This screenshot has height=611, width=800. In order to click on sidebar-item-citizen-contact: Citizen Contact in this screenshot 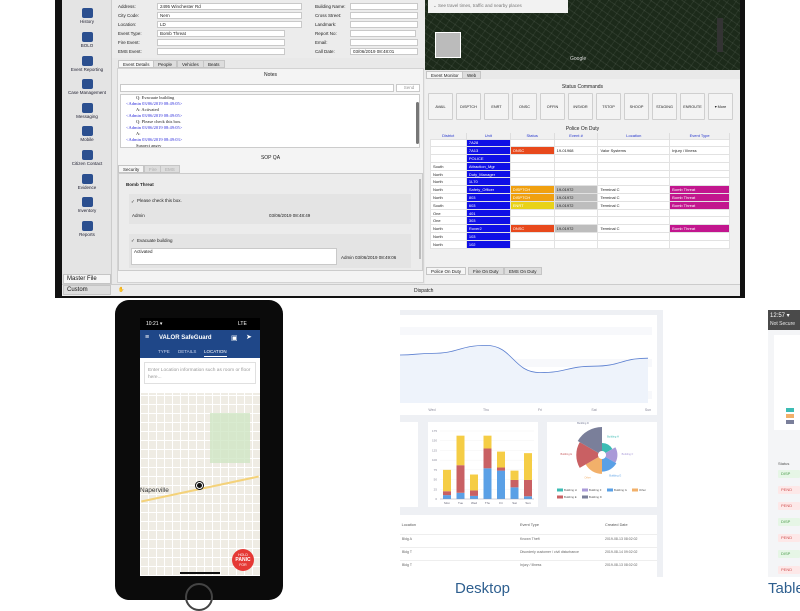, I will do `click(87, 158)`.